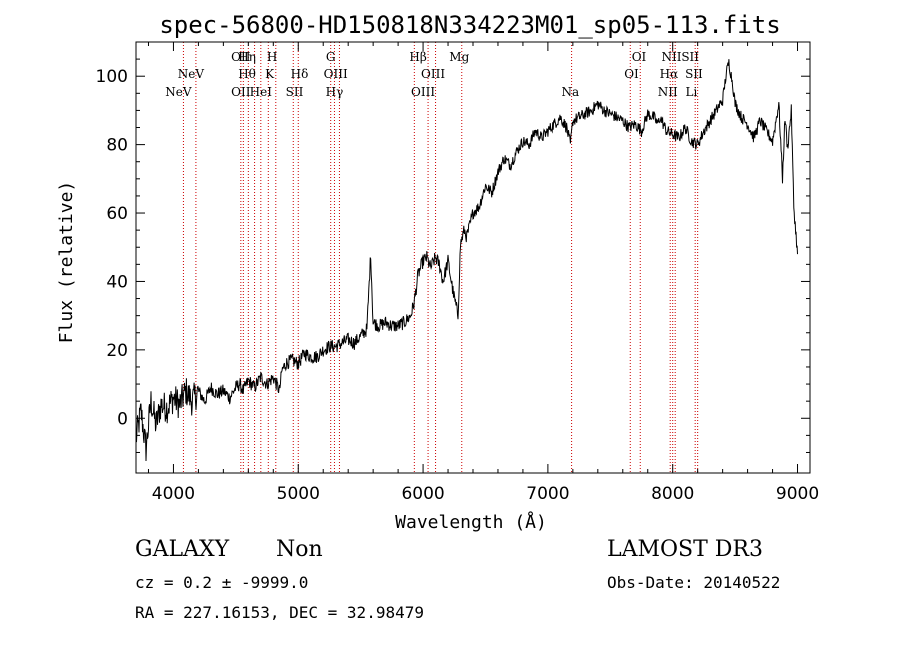 The width and height of the screenshot is (900, 649). What do you see at coordinates (459, 57) in the screenshot?
I see `emission-line-label: Mg` at bounding box center [459, 57].